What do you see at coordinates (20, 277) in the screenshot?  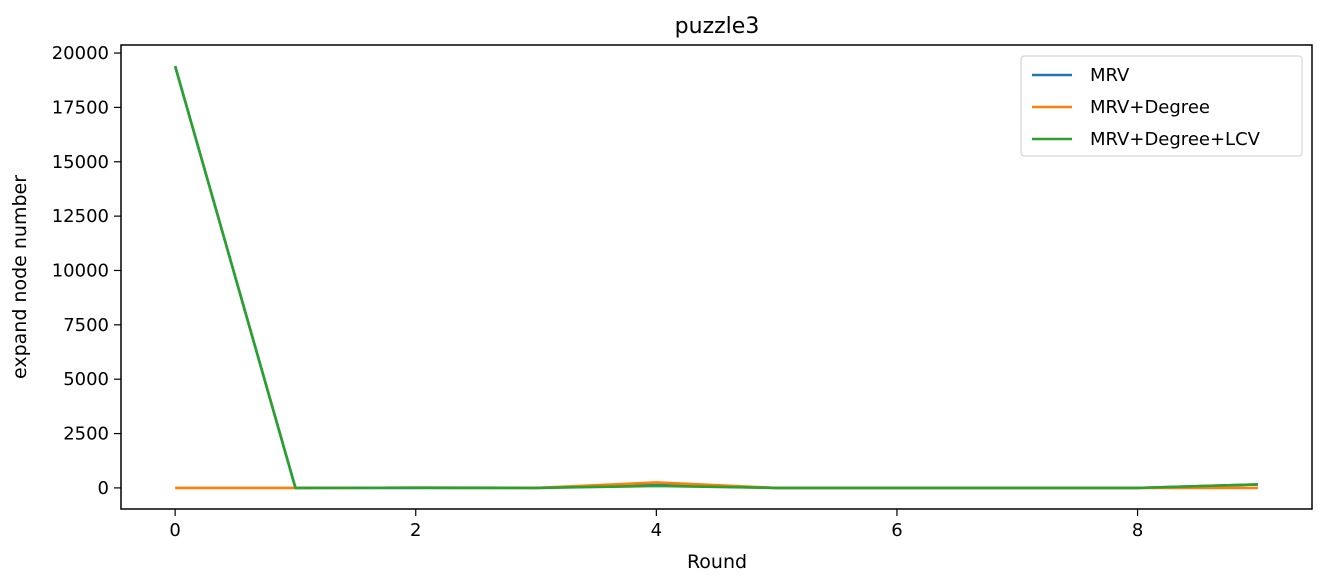 I see `y-axis-label: expand node number` at bounding box center [20, 277].